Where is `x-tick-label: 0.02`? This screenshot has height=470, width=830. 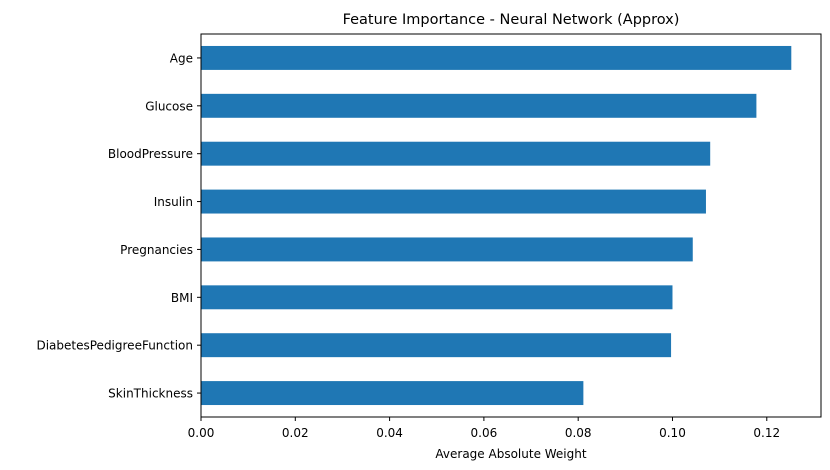
x-tick-label: 0.02 is located at coordinates (295, 433).